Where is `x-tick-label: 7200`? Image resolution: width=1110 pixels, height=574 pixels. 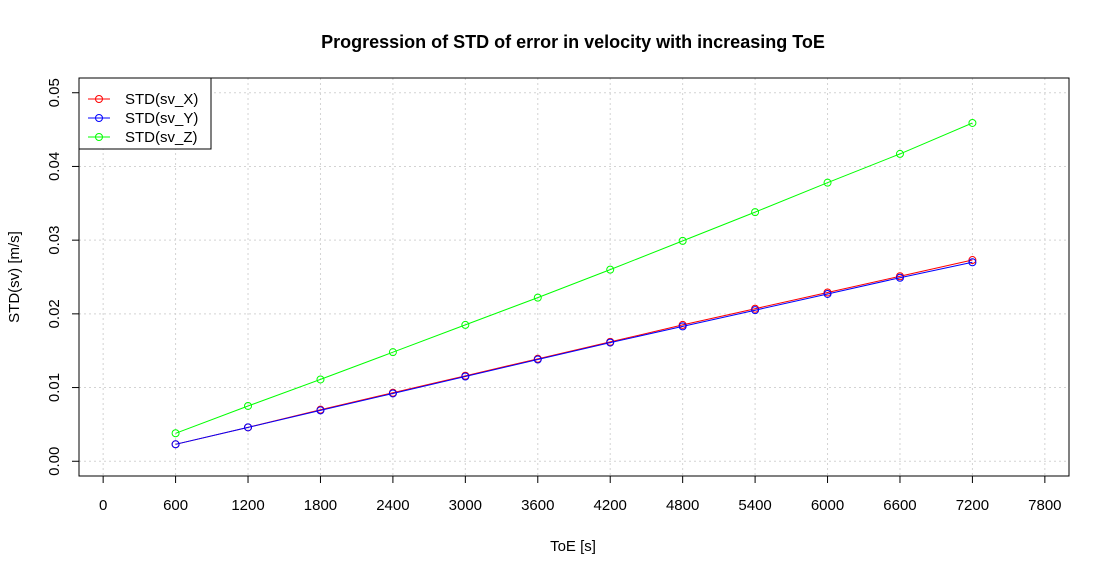 x-tick-label: 7200 is located at coordinates (972, 505).